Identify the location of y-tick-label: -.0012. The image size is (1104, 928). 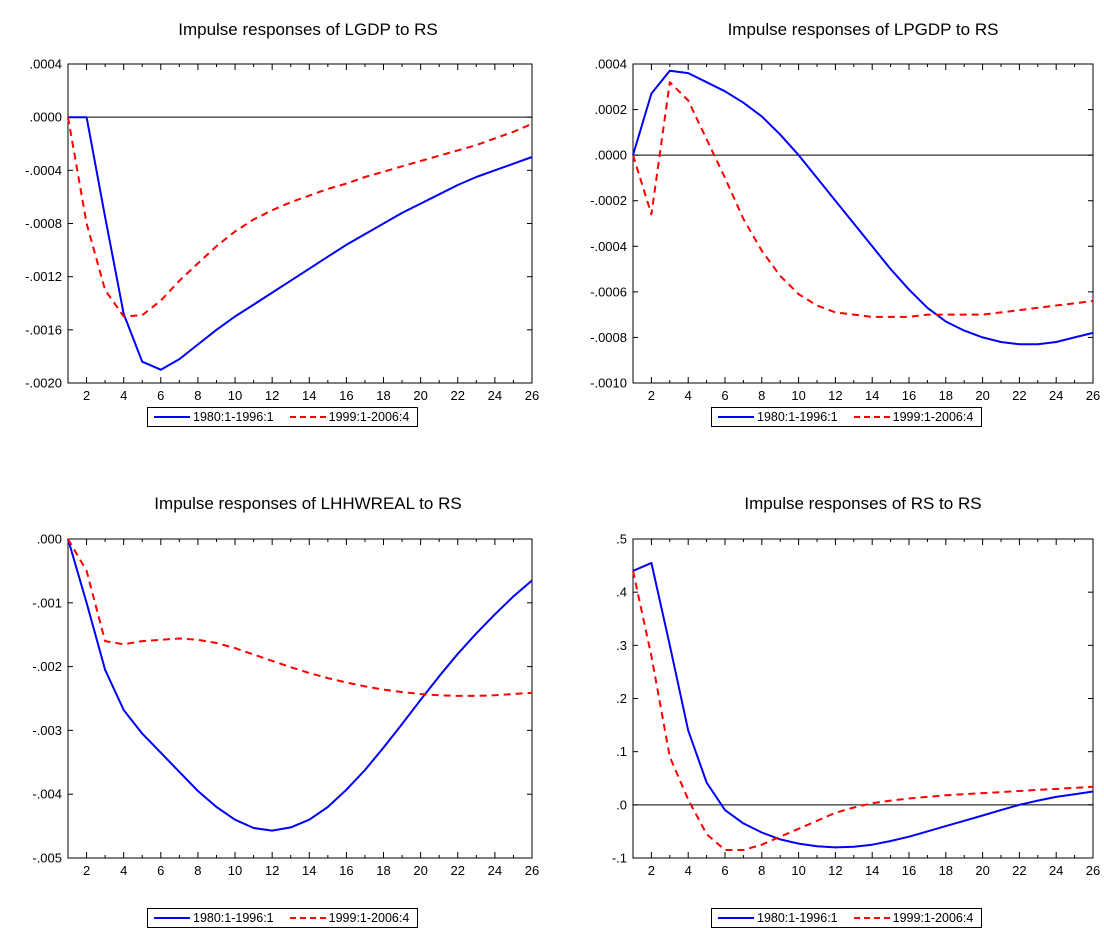
(43, 276).